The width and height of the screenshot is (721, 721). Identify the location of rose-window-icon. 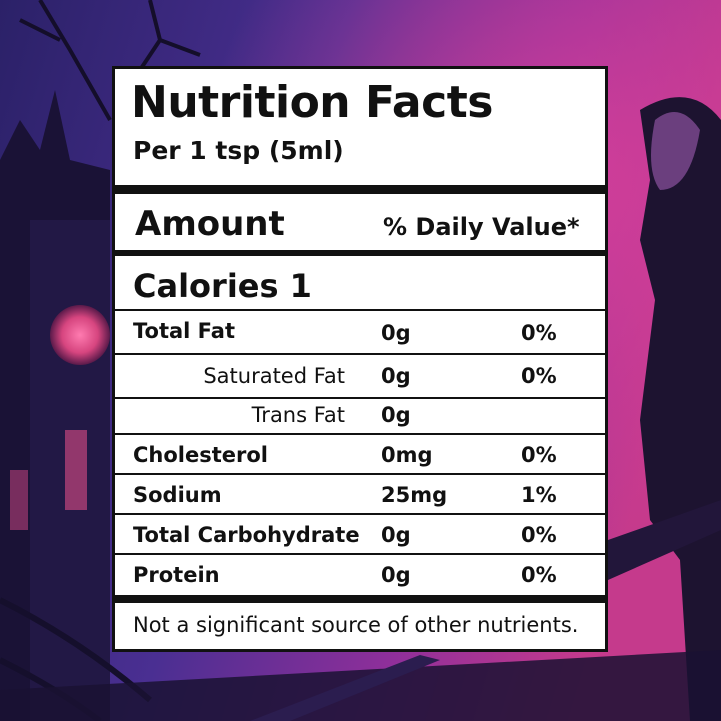
(80, 335).